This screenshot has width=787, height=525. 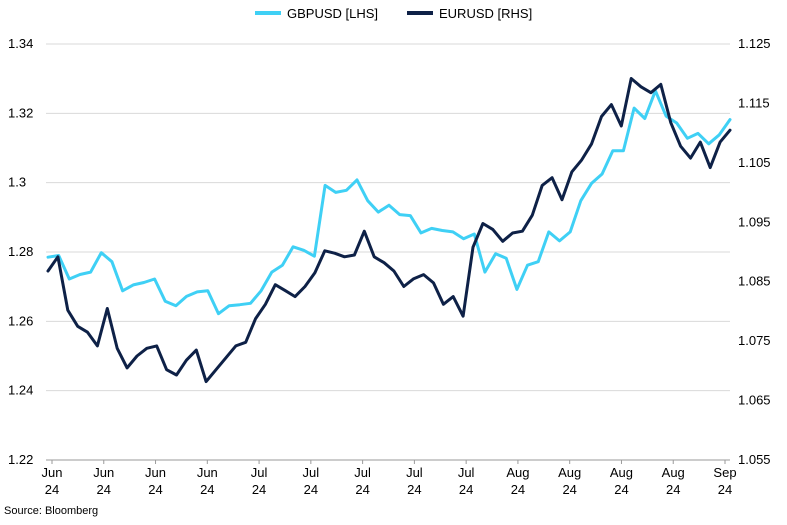 I want to click on right-tick-label: 1.115, so click(x=754, y=102).